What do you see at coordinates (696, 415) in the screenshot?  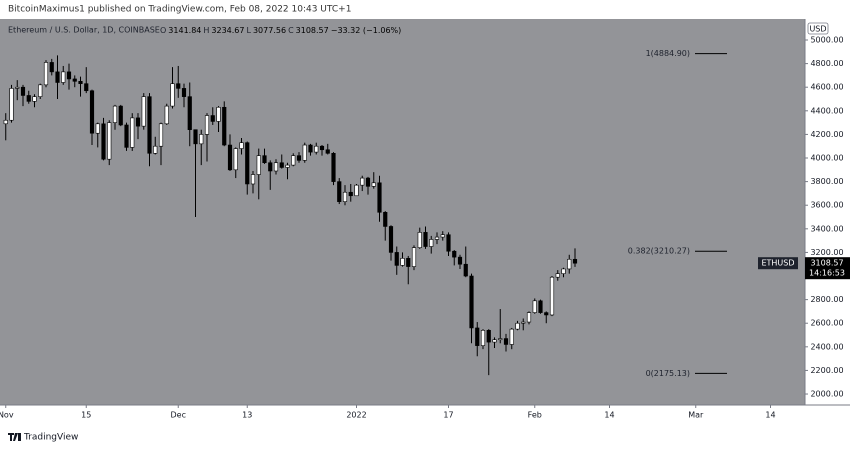 I see `x-tick-label: Mar` at bounding box center [696, 415].